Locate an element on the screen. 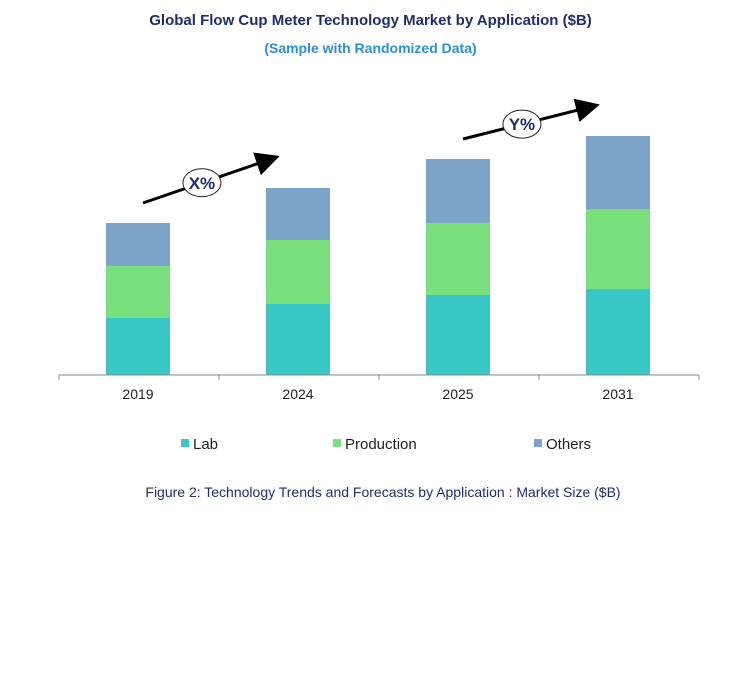  bar-lab-2024 is located at coordinates (298, 339).